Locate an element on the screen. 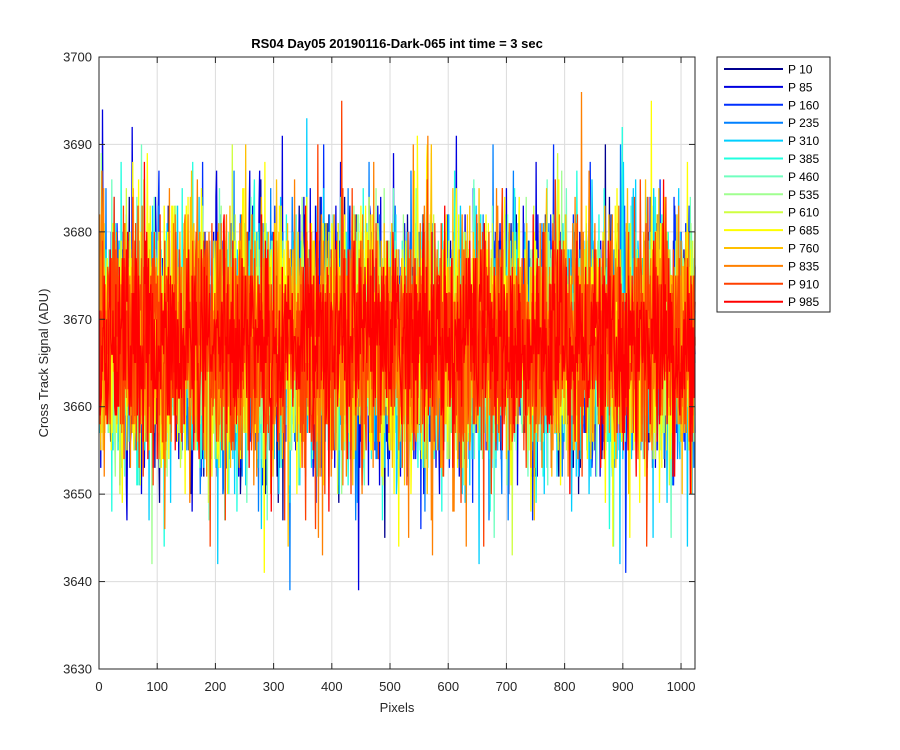  x-tick-label: 700 is located at coordinates (507, 686).